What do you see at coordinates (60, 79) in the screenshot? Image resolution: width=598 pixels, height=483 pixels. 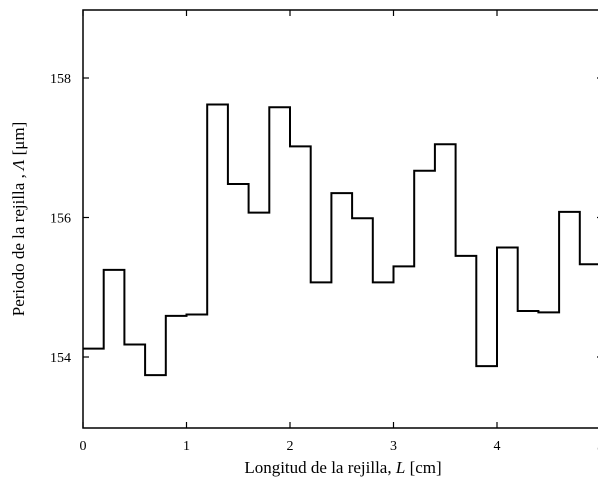 I see `y-tick-label: 158` at bounding box center [60, 79].